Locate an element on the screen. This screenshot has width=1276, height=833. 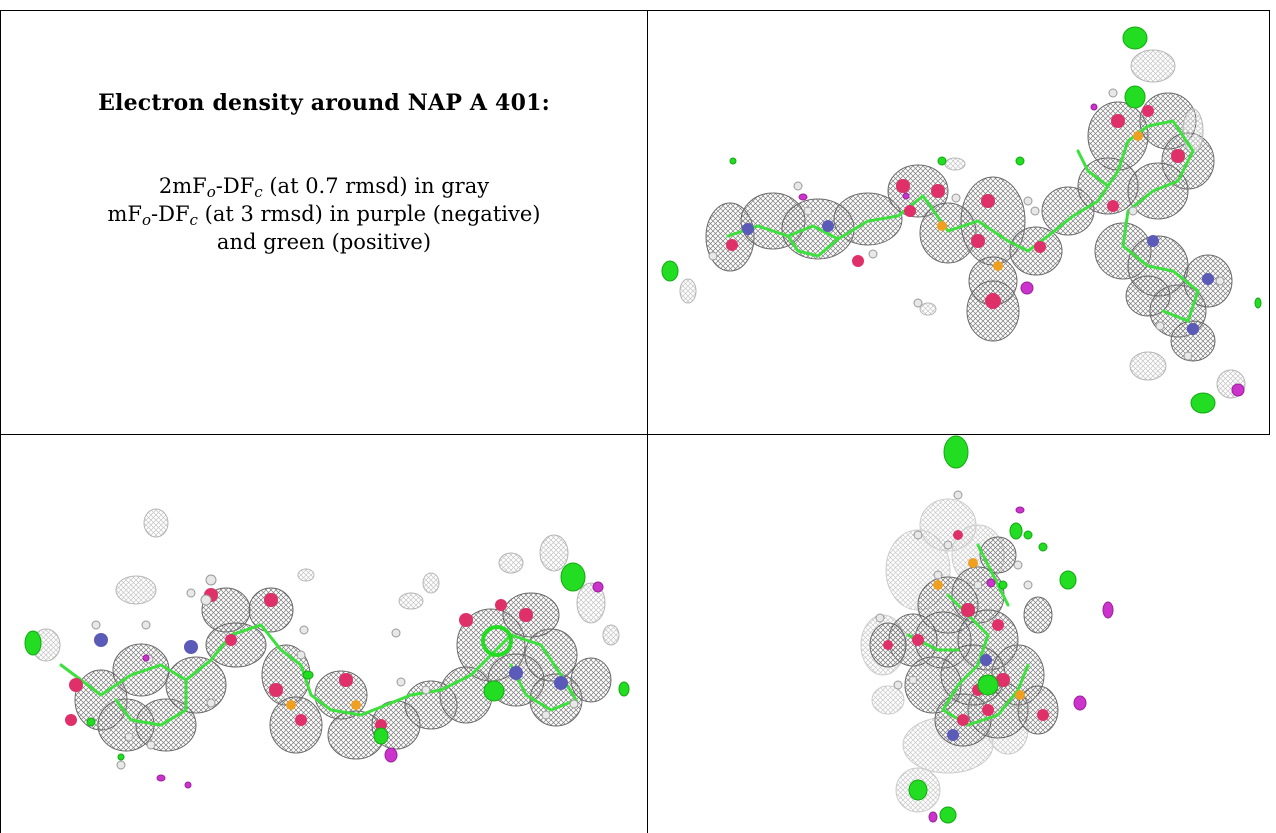
border-top is located at coordinates (635, 10).